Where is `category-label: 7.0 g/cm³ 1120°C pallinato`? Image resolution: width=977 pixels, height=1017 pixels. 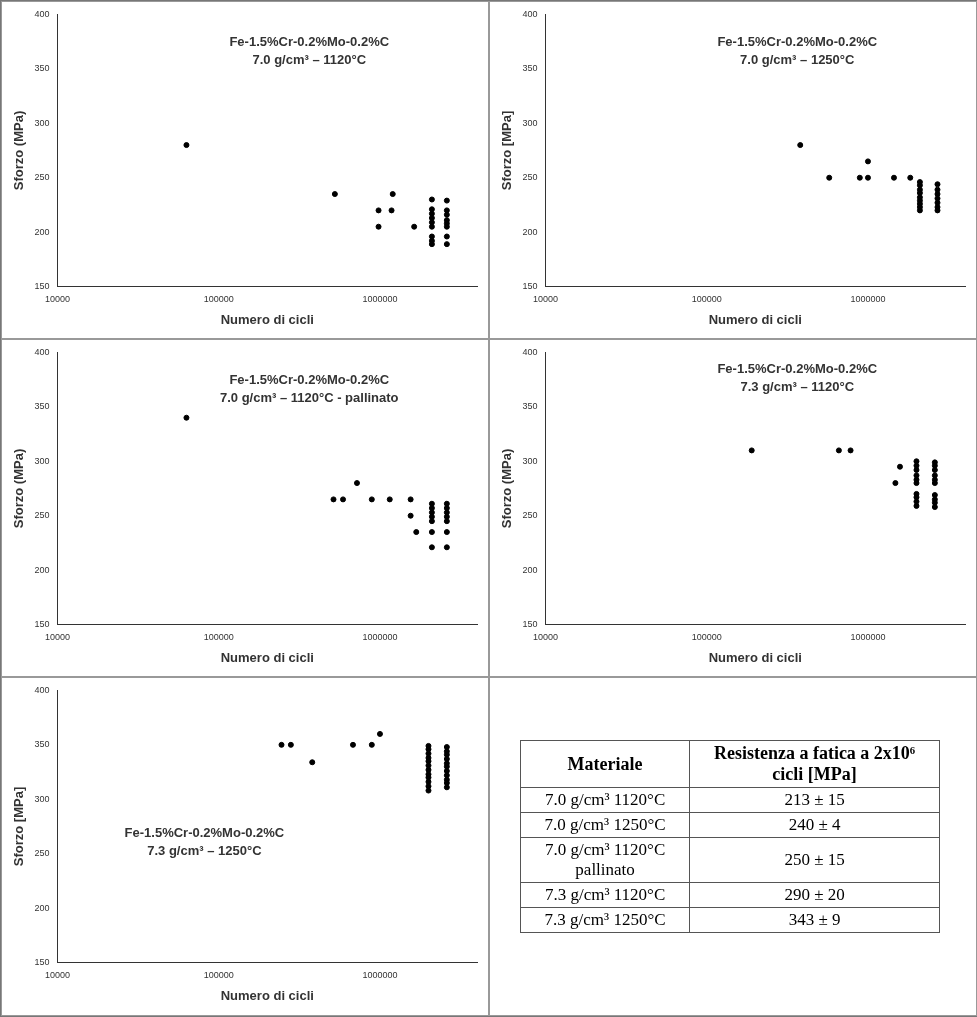
category-label: 7.0 g/cm³ 1120°C pallinato is located at coordinates (605, 860).